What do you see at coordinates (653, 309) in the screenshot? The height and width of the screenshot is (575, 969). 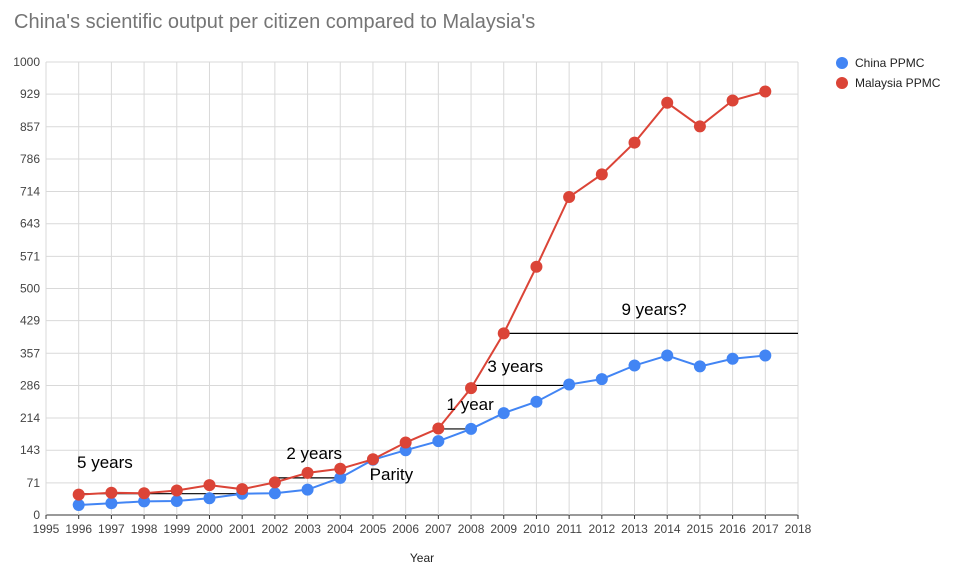 I see `annotation-label: 9 years?` at bounding box center [653, 309].